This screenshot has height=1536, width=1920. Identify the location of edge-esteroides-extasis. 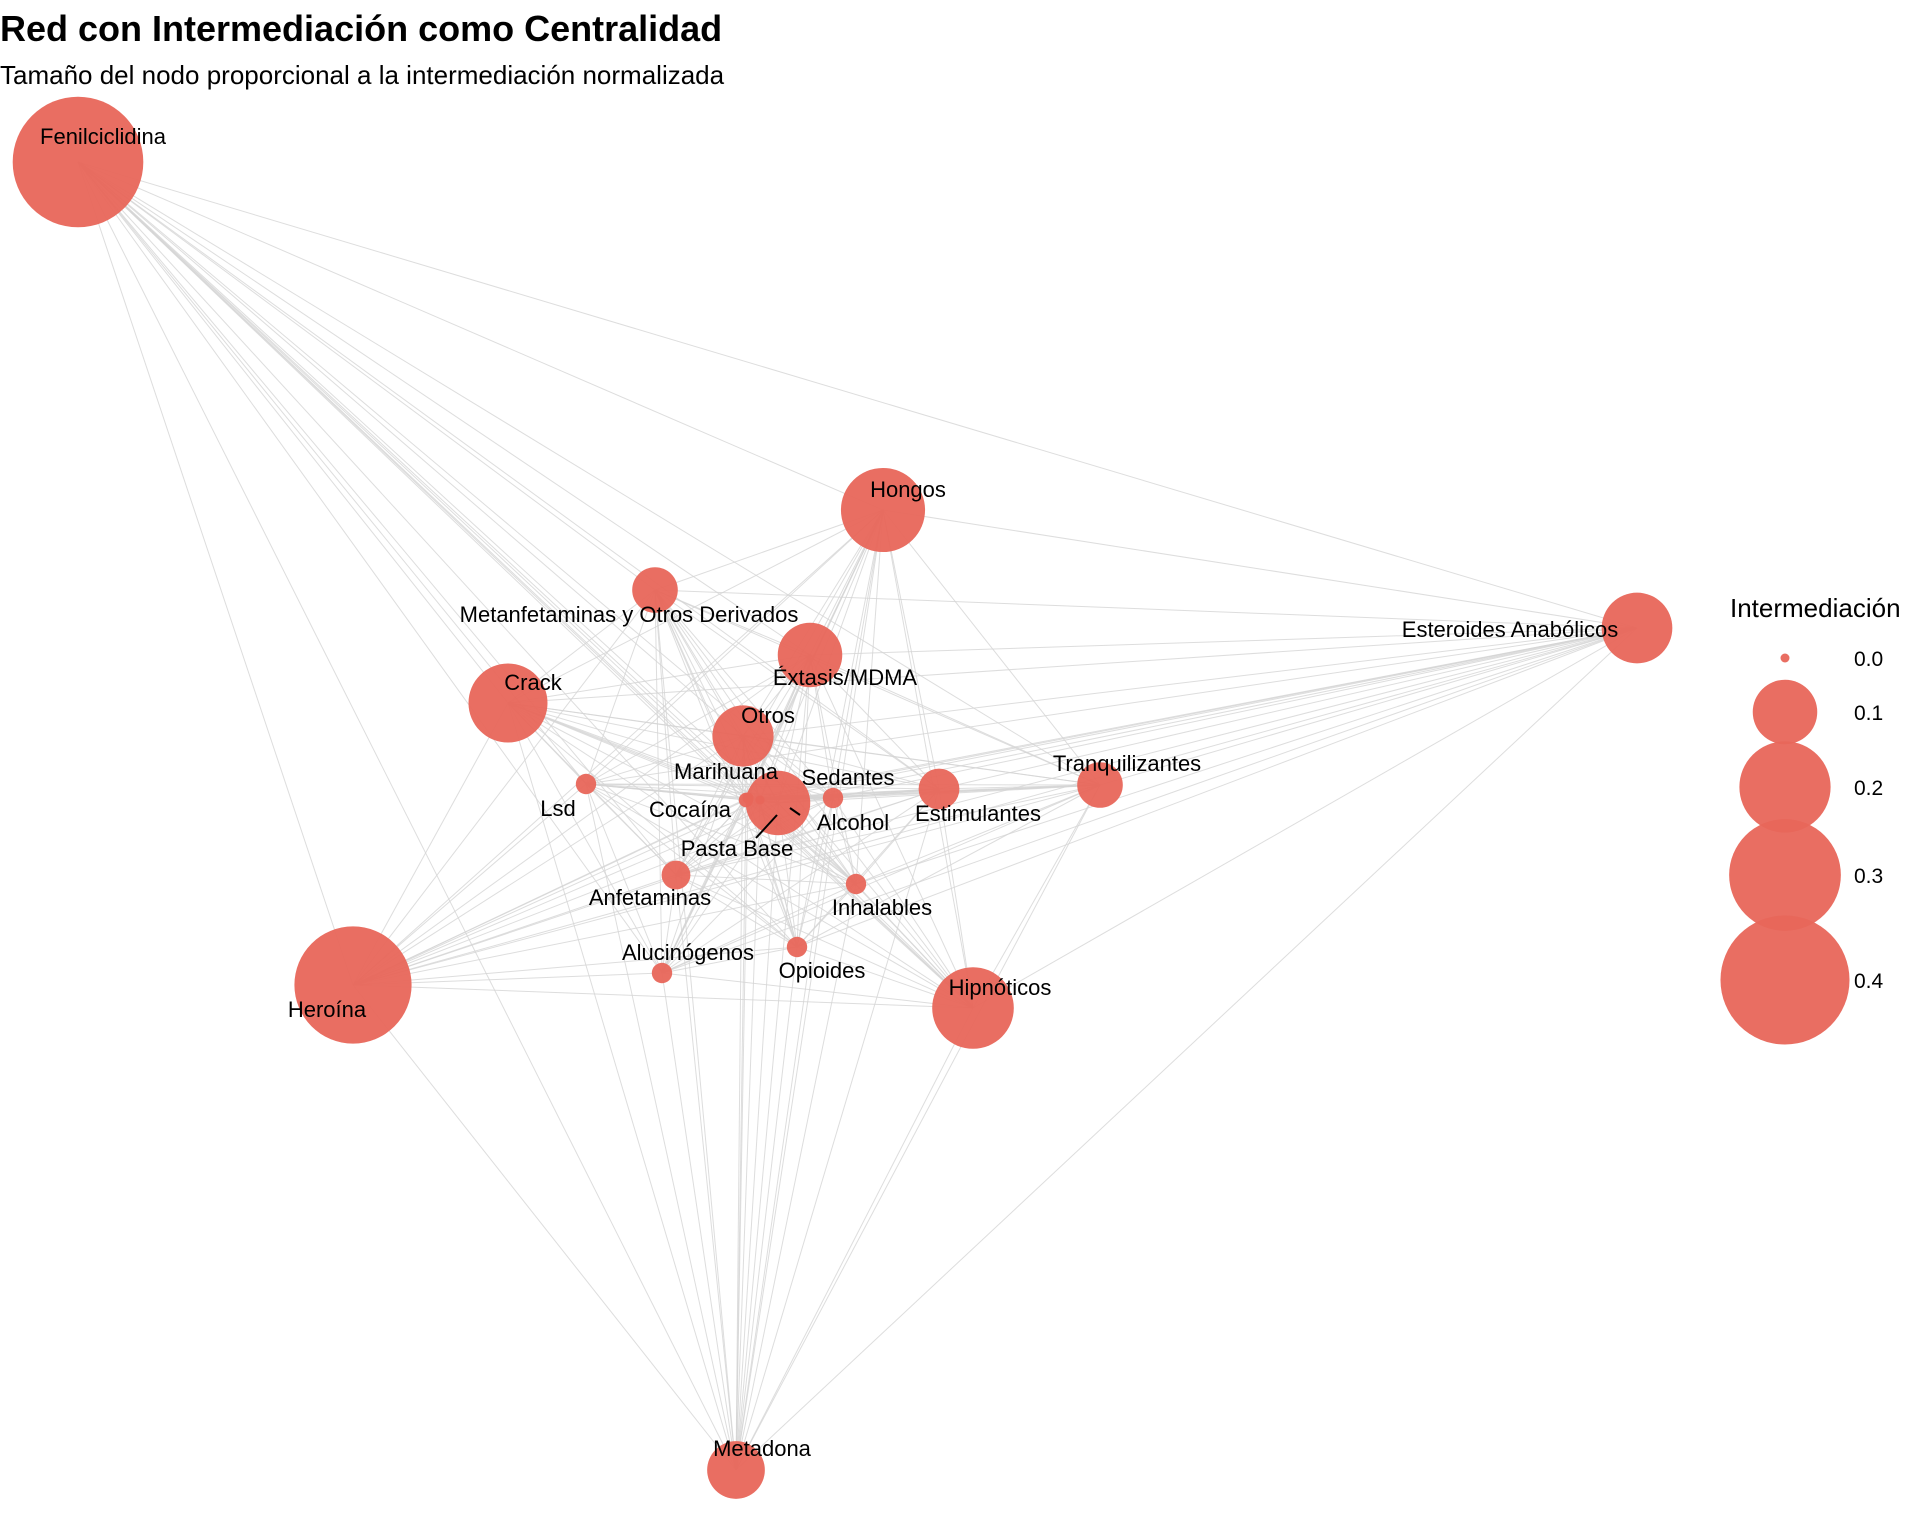
(1223, 641).